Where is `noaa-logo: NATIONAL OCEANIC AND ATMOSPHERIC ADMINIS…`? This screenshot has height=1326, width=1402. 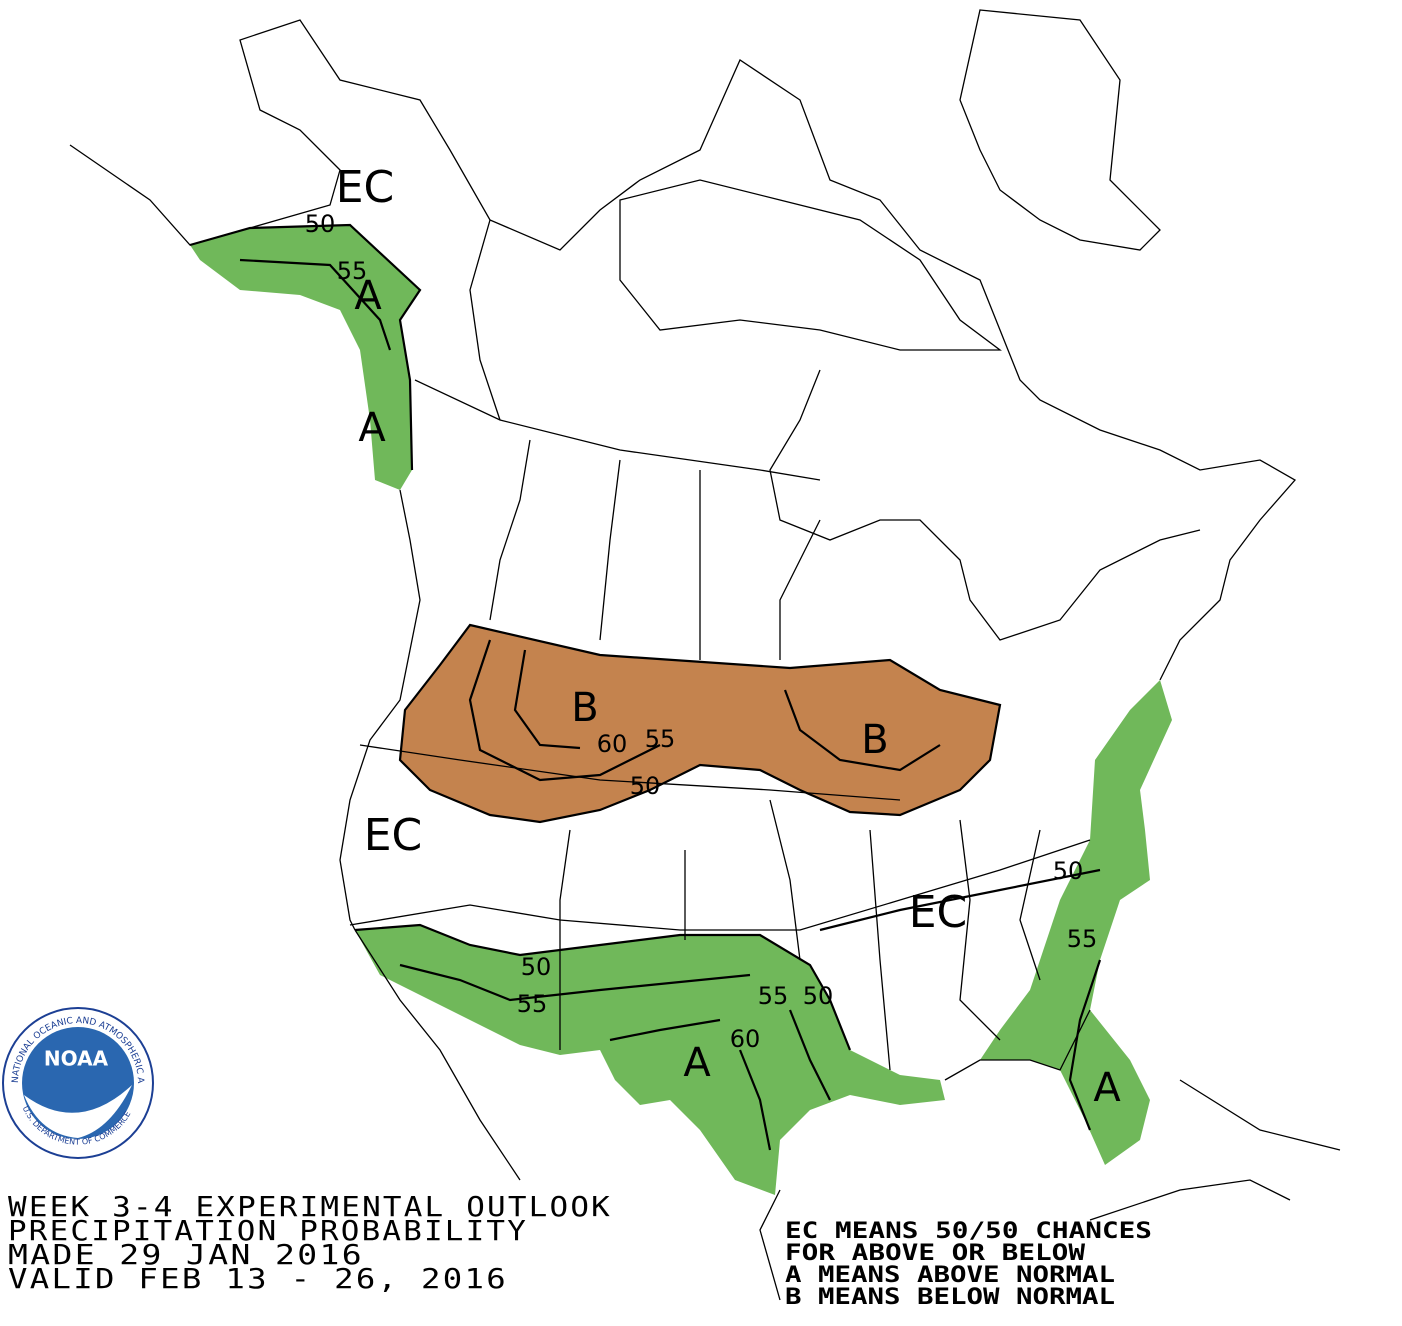
noaa-logo: NATIONAL OCEANIC AND ATMOSPHERIC ADMINIS… is located at coordinates (77, 579).